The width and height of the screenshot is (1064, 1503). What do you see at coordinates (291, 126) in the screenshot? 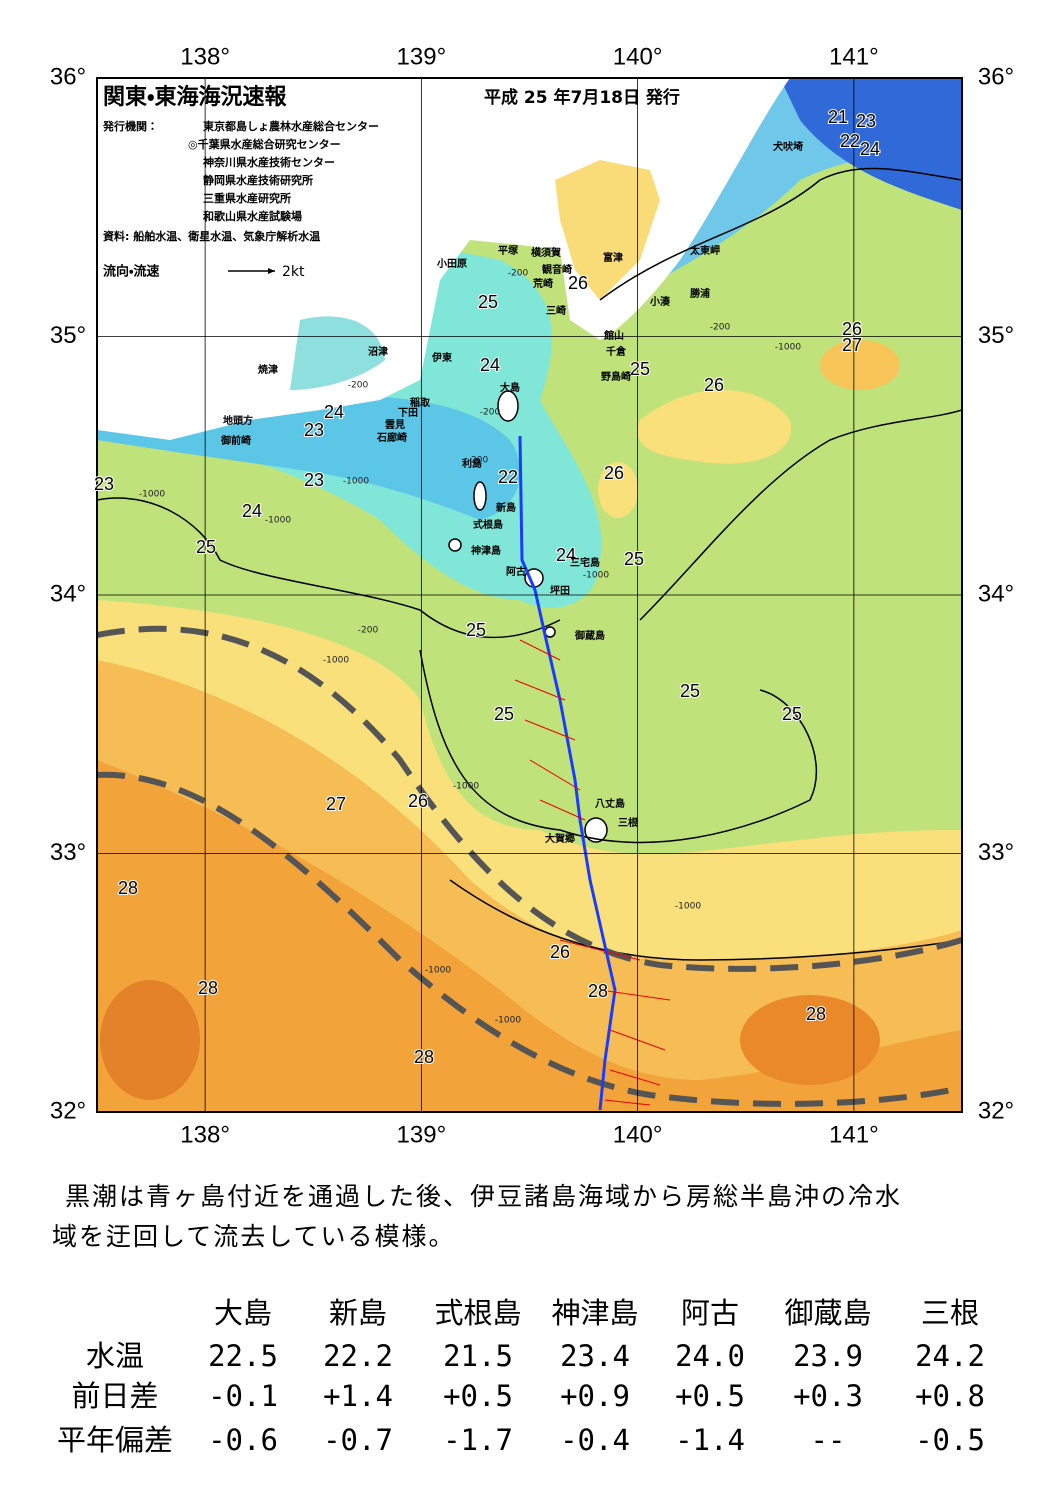
I see `issuer: 東京都島しょ農林水産総合センター` at bounding box center [291, 126].